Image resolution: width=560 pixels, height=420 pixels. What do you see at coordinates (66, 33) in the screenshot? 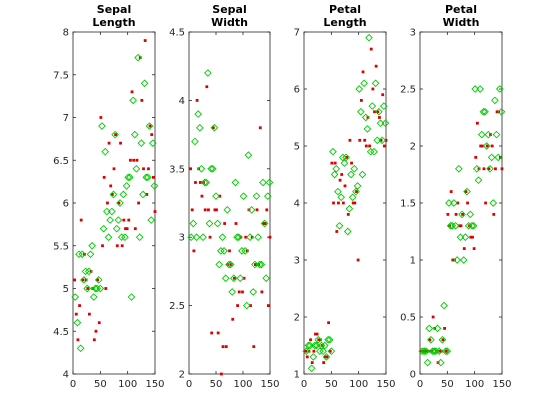
I see `y-tick-label: 8` at bounding box center [66, 33].